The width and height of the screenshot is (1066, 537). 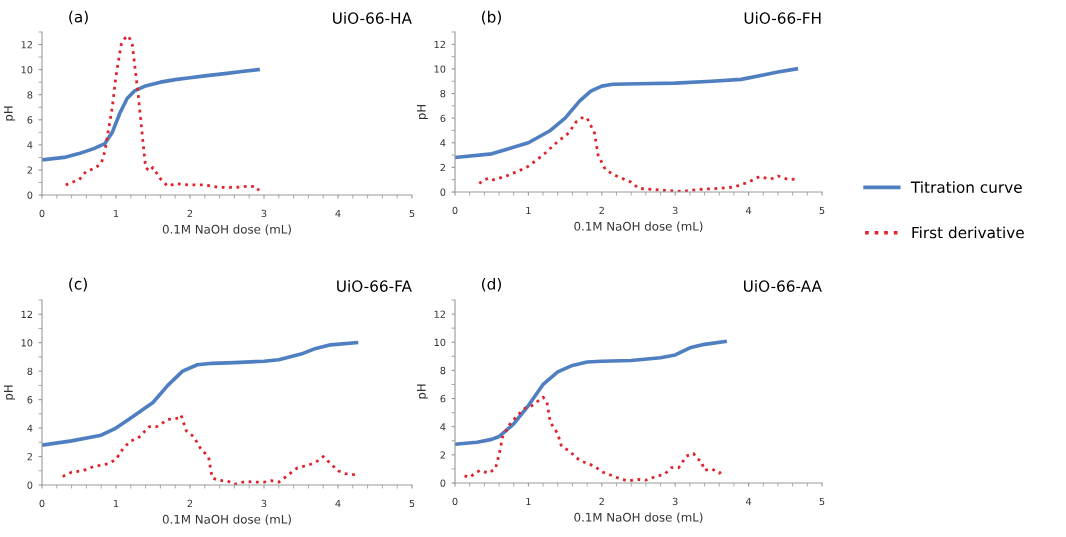 I want to click on legend-label: Titration curve, so click(x=966, y=187).